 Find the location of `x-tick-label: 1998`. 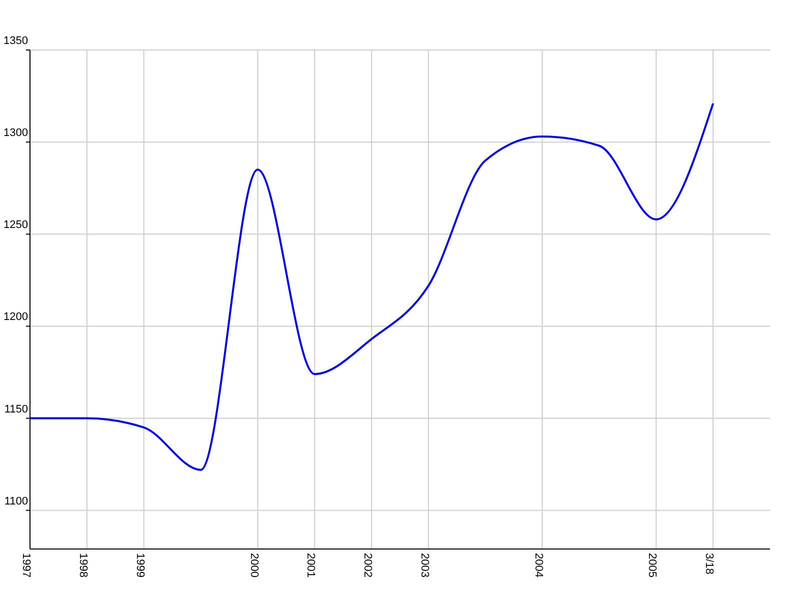

x-tick-label: 1998 is located at coordinates (83, 565).